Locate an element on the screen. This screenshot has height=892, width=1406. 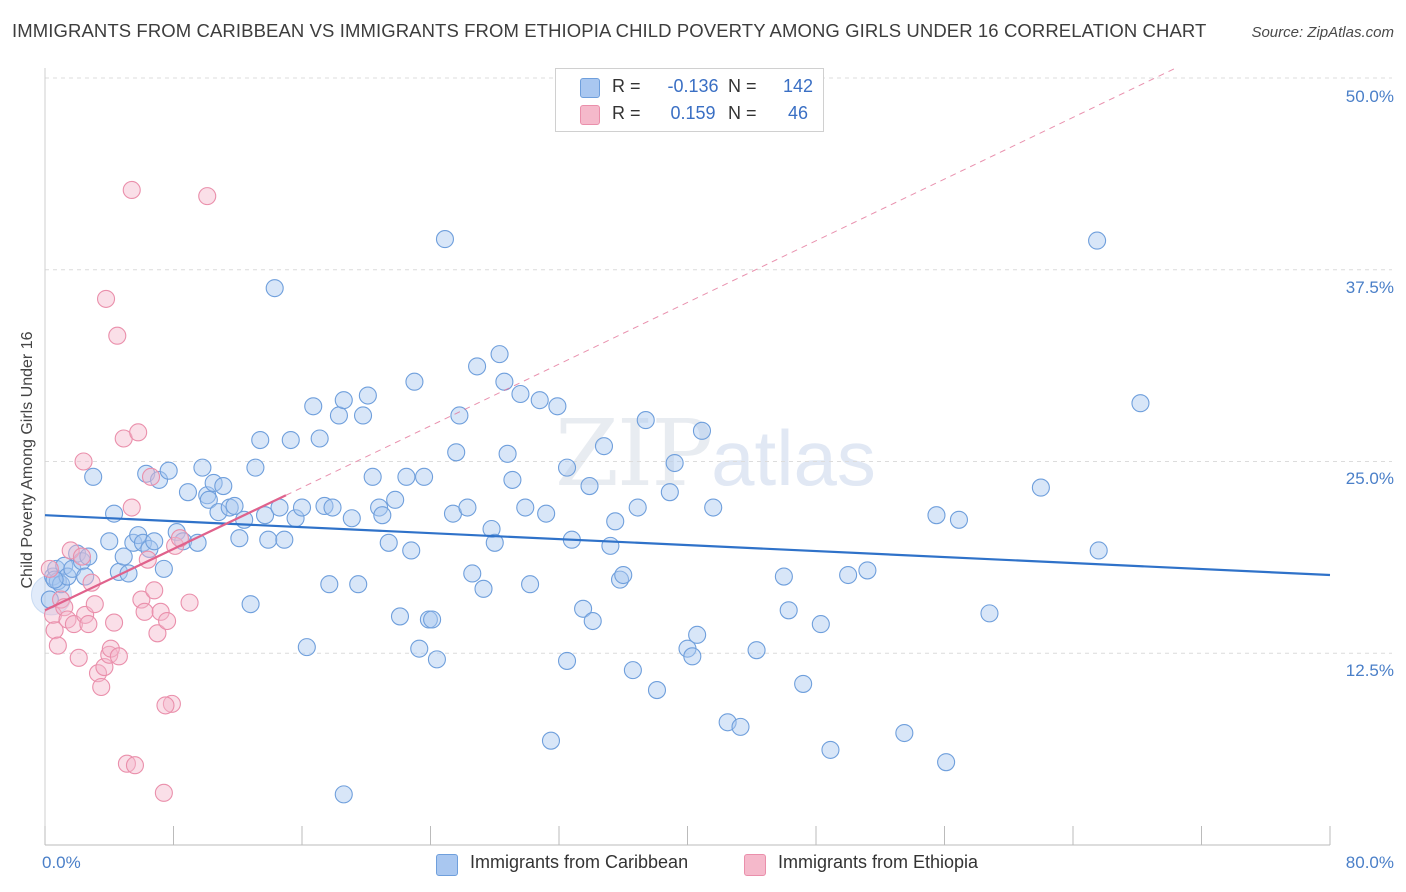
caribbean-legend-swatch is located at coordinates (447, 865).